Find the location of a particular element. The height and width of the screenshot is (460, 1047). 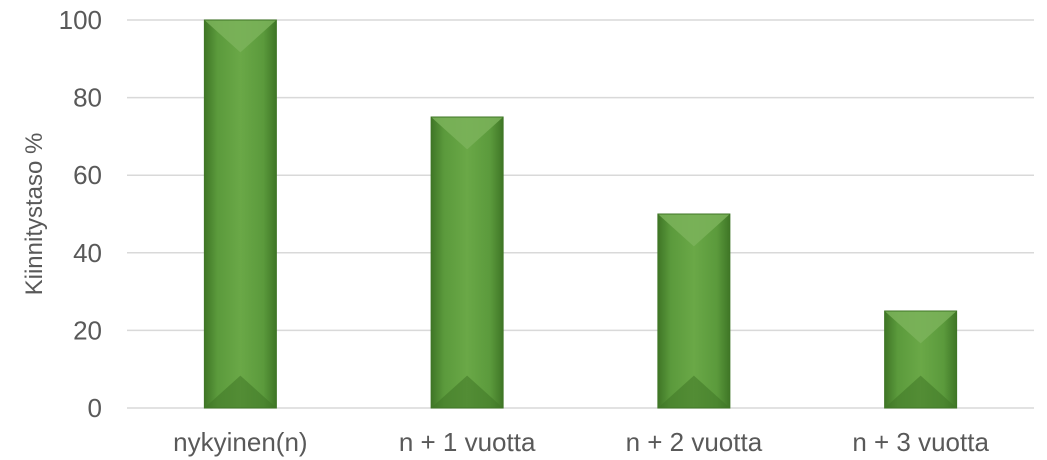

y-tick-label-100: 100 is located at coordinates (80, 20).